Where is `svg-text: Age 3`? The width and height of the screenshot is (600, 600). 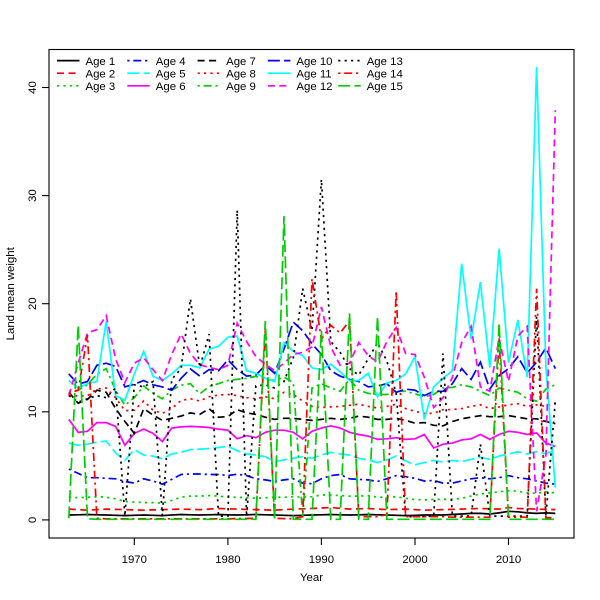 svg-text: Age 3 is located at coordinates (101, 87).